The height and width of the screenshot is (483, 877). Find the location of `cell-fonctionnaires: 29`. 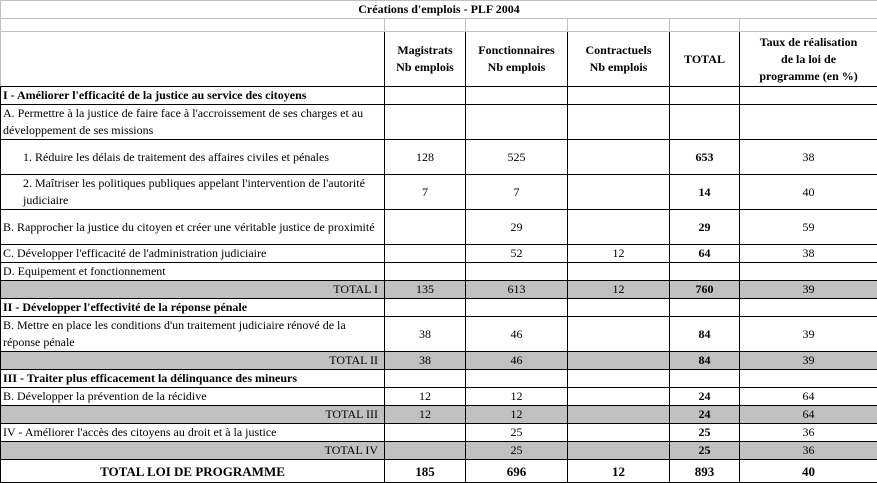

cell-fonctionnaires: 29 is located at coordinates (517, 227).